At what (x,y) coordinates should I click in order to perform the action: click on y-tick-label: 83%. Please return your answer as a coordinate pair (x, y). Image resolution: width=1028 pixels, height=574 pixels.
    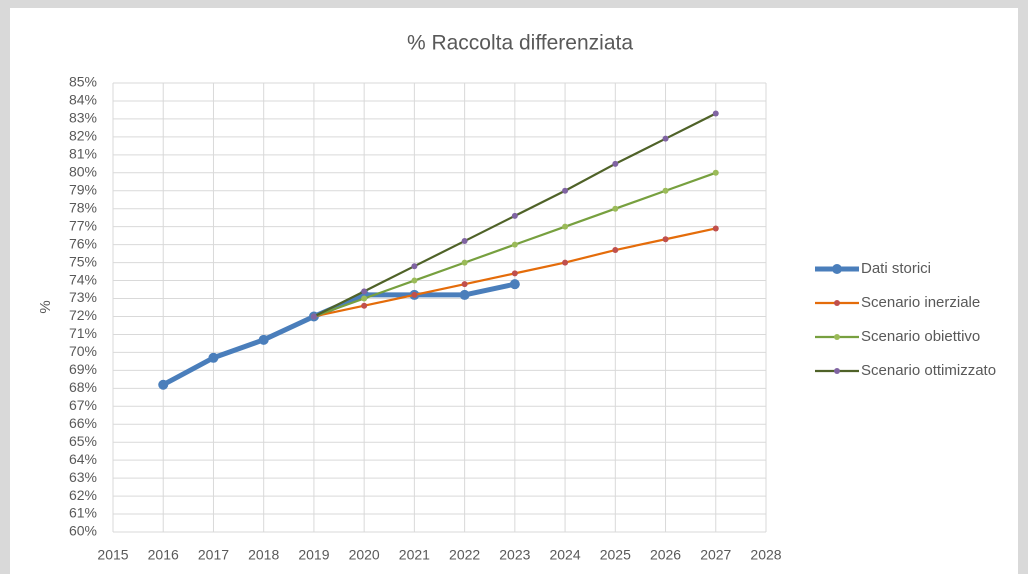
    Looking at the image, I should click on (83, 118).